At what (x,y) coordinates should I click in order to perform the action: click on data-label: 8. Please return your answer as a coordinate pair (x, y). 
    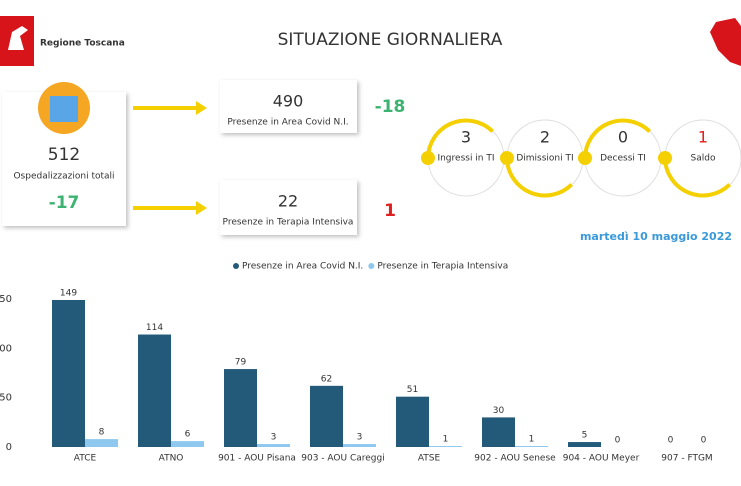
    Looking at the image, I should click on (102, 433).